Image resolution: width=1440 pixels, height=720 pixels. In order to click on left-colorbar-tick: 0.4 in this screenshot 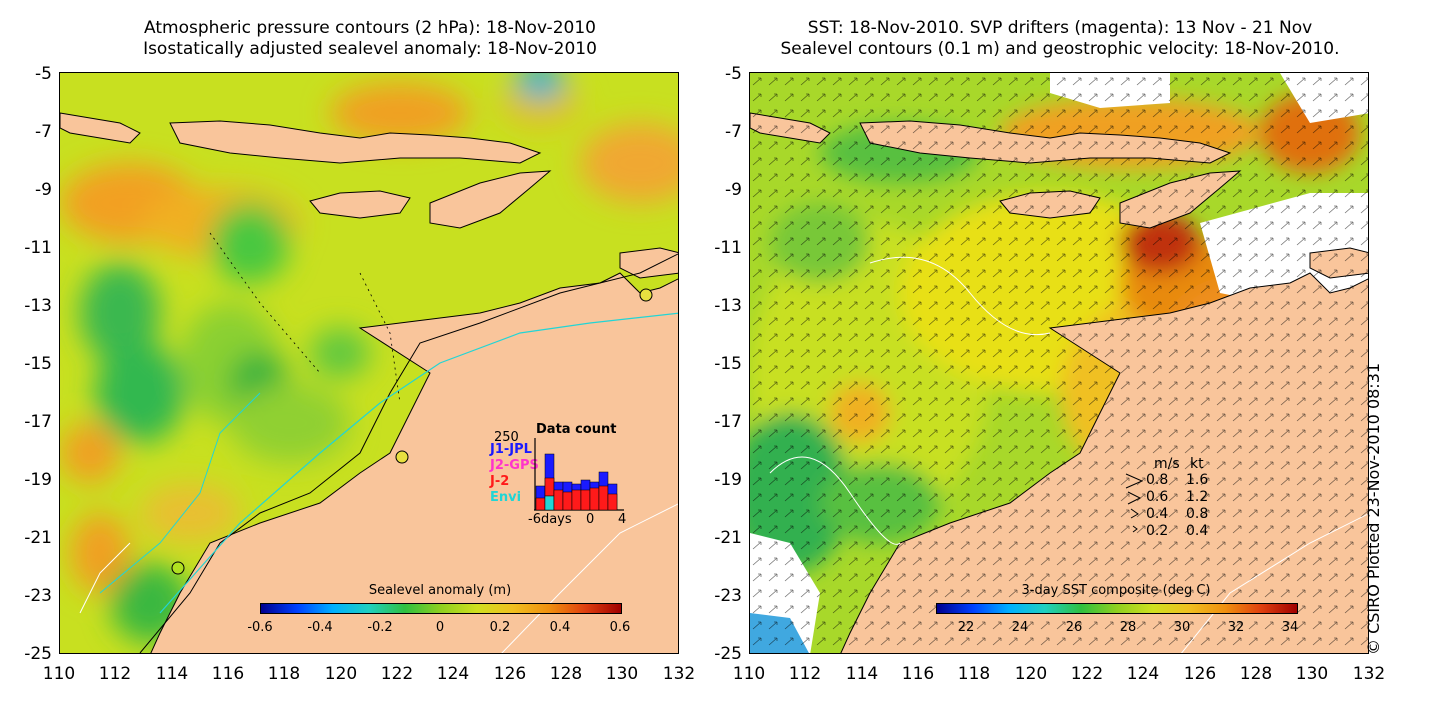, I will do `click(560, 627)`.